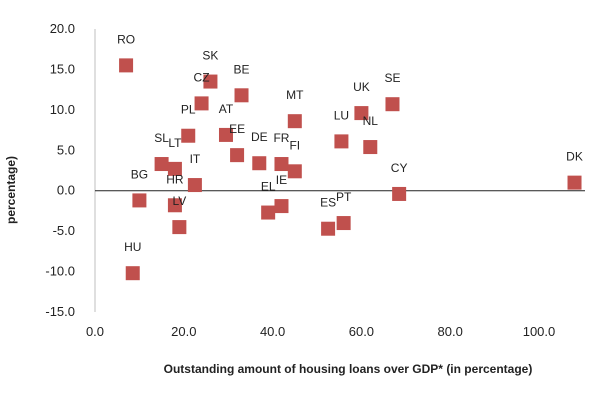 This screenshot has width=600, height=400. What do you see at coordinates (370, 147) in the screenshot?
I see `data-point-nl` at bounding box center [370, 147].